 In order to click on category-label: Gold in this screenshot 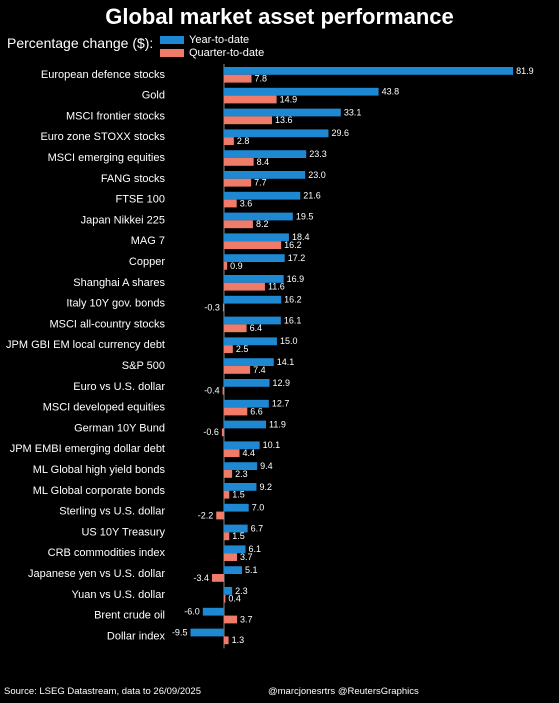, I will do `click(153, 96)`.